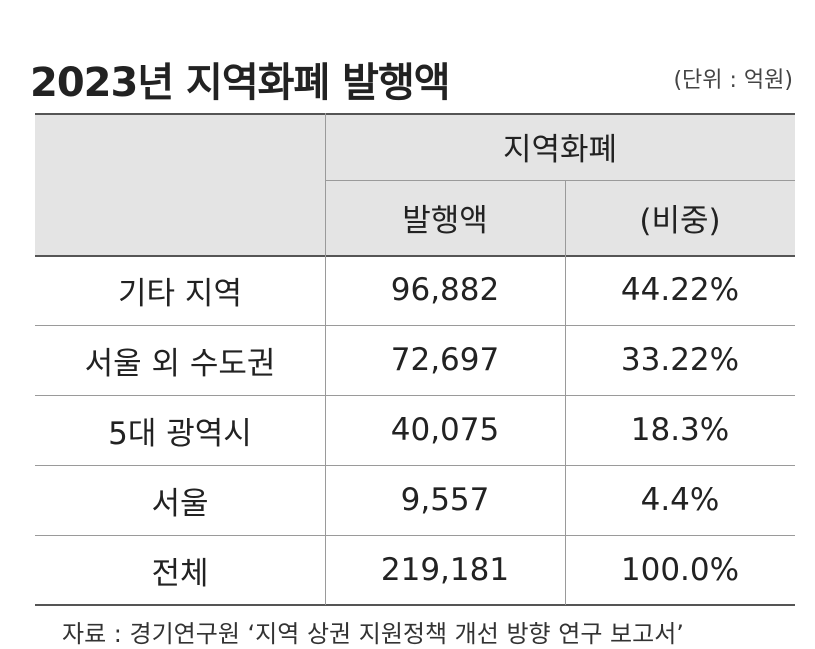 This screenshot has height=649, width=815. What do you see at coordinates (445, 360) in the screenshot?
I see `table-cell: 72,697` at bounding box center [445, 360].